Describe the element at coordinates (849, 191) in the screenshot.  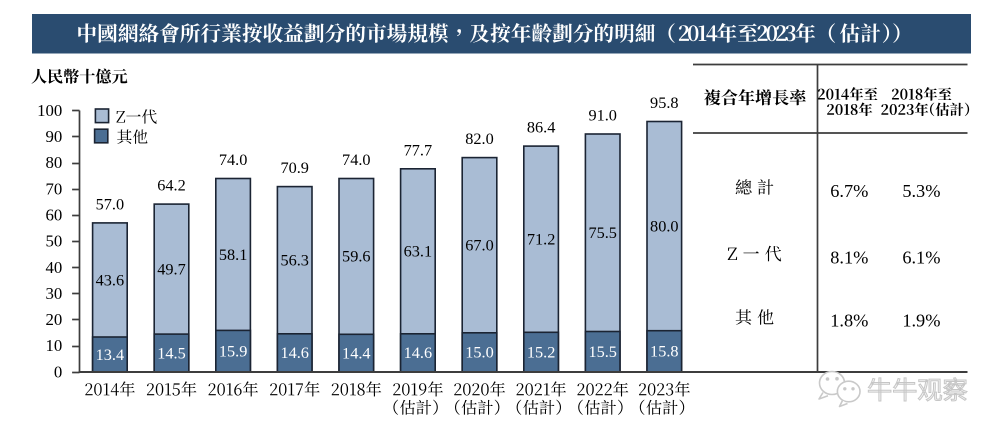
I see `svg-text: 6.7%` at that location.